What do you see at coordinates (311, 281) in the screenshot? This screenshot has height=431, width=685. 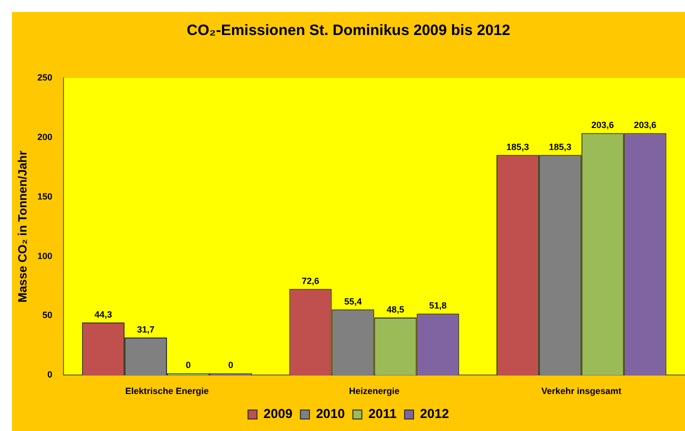 I see `data-label: 72,6` at bounding box center [311, 281].